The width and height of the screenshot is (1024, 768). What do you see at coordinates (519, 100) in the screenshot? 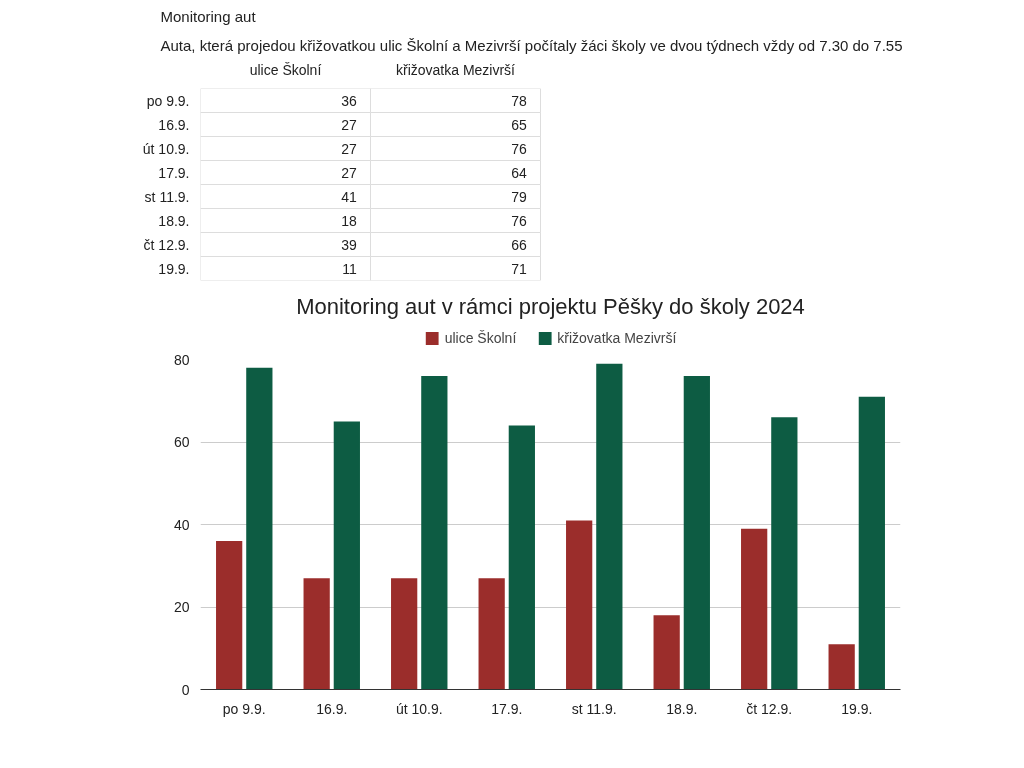
I see `data-label: 78` at bounding box center [519, 100].